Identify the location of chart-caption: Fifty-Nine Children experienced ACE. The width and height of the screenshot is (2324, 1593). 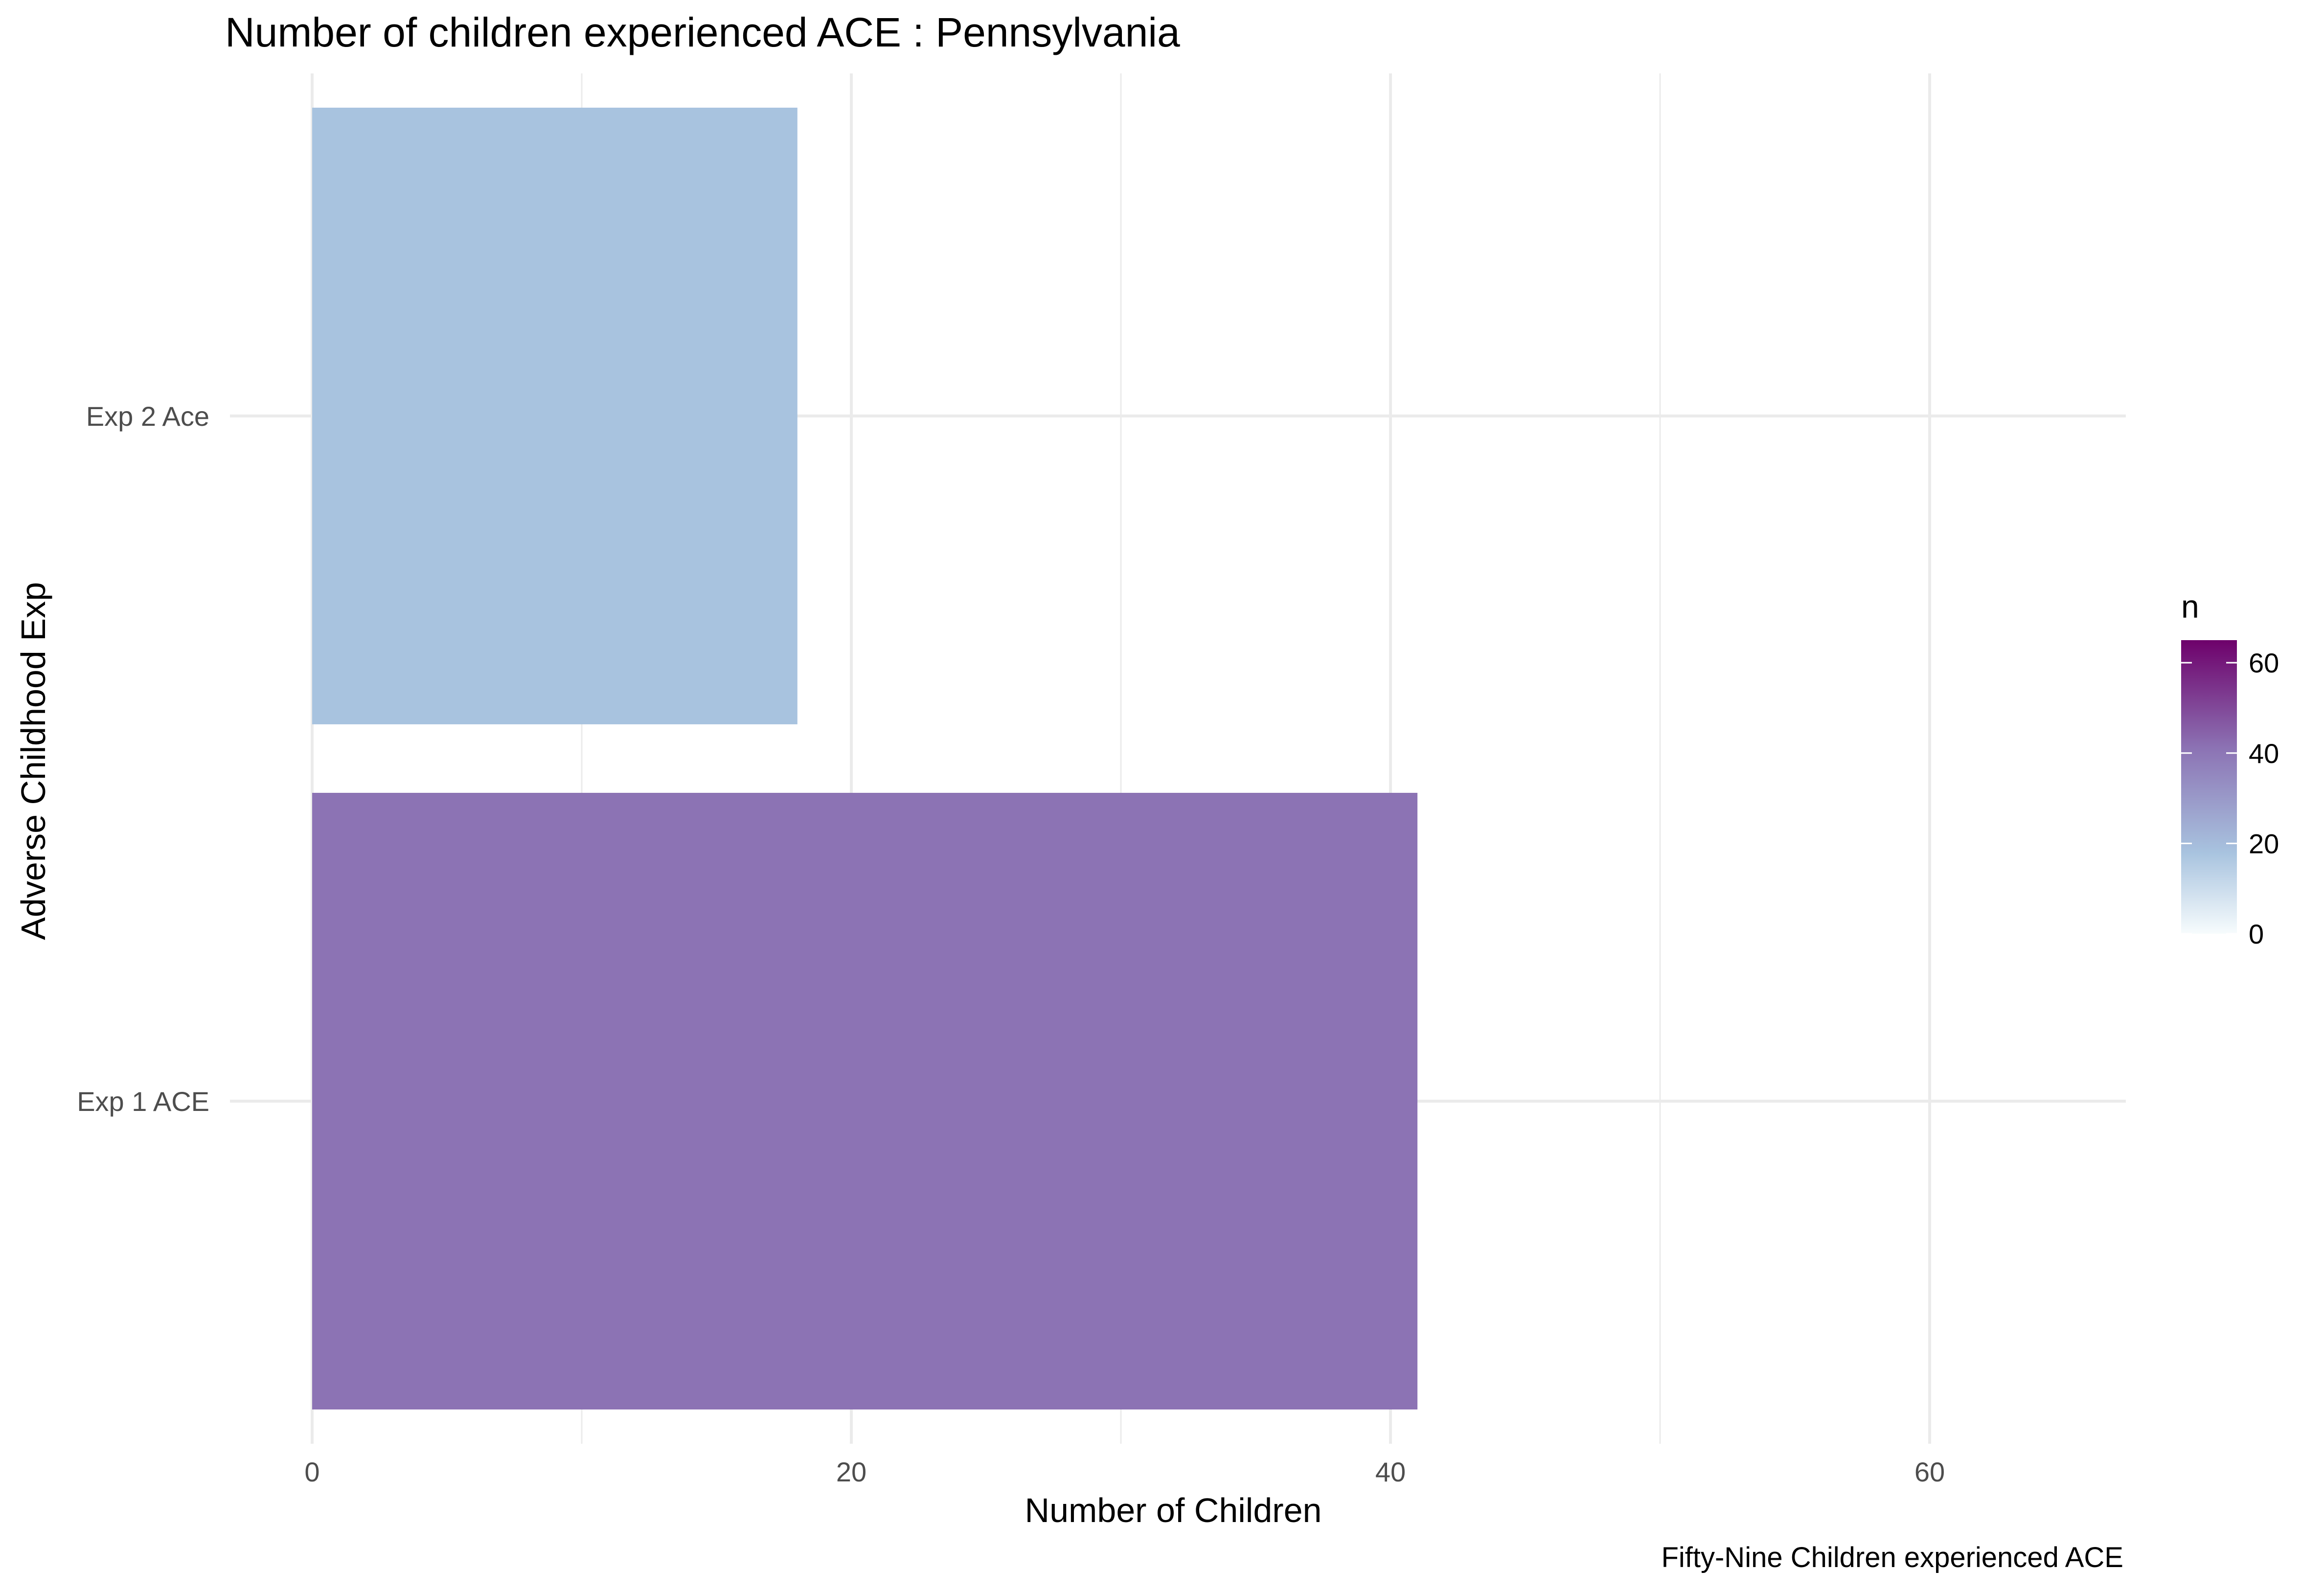
(1892, 1557).